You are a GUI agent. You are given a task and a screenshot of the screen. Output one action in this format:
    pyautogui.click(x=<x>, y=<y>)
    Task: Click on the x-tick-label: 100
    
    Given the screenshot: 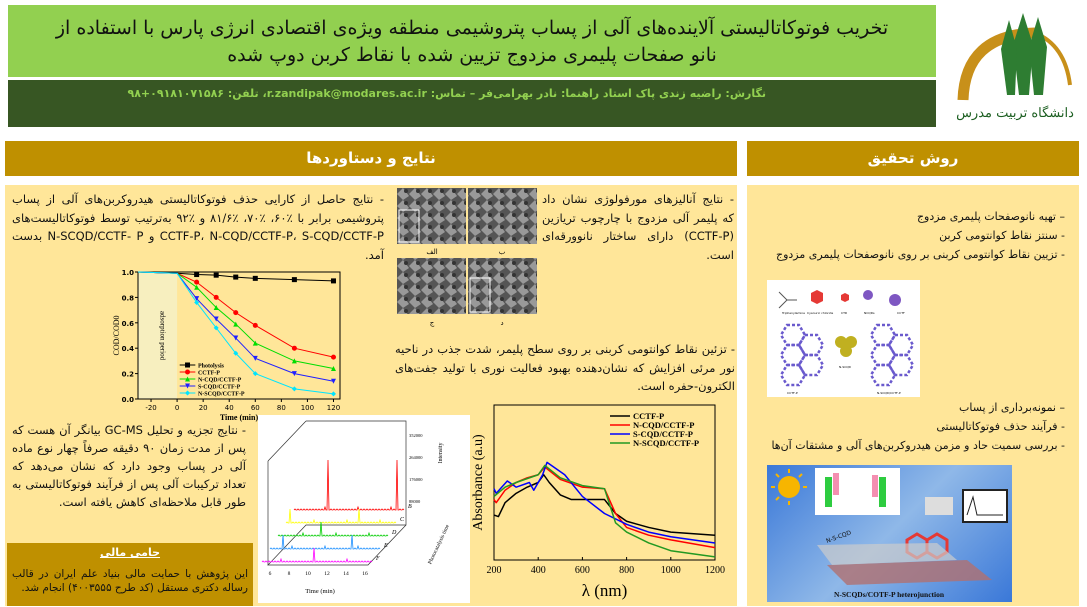 What is the action you would take?
    pyautogui.click(x=307, y=408)
    